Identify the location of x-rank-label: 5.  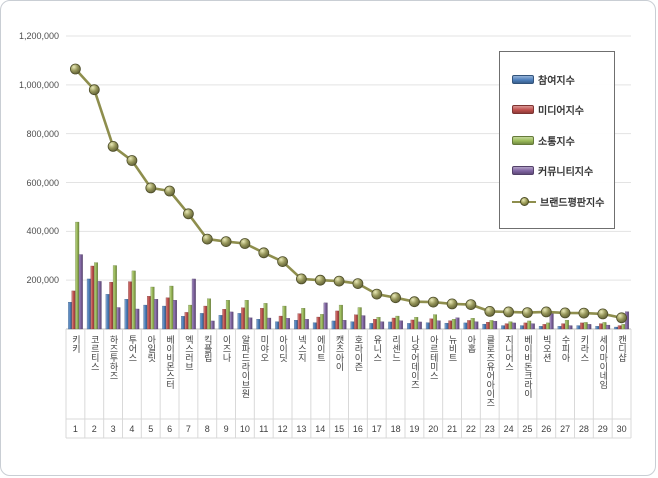
(151, 428).